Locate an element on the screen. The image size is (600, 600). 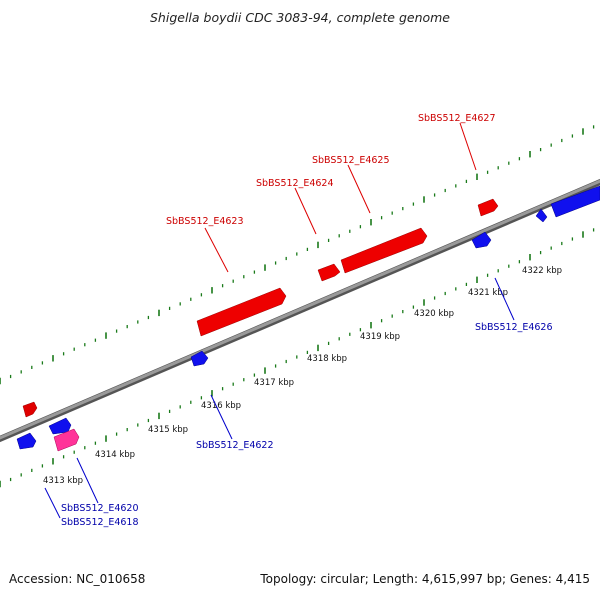
gene-label-e4626: SbBS512_E4626 is located at coordinates (514, 327).